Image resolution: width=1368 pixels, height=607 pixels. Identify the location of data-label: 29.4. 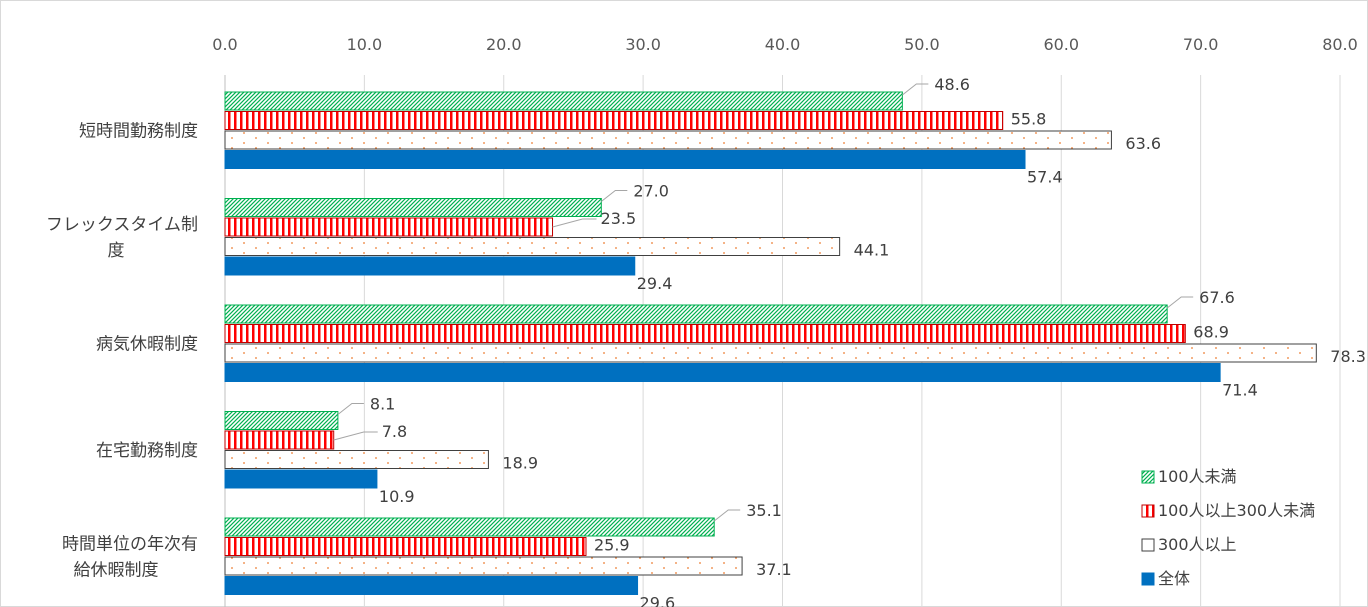
(655, 283).